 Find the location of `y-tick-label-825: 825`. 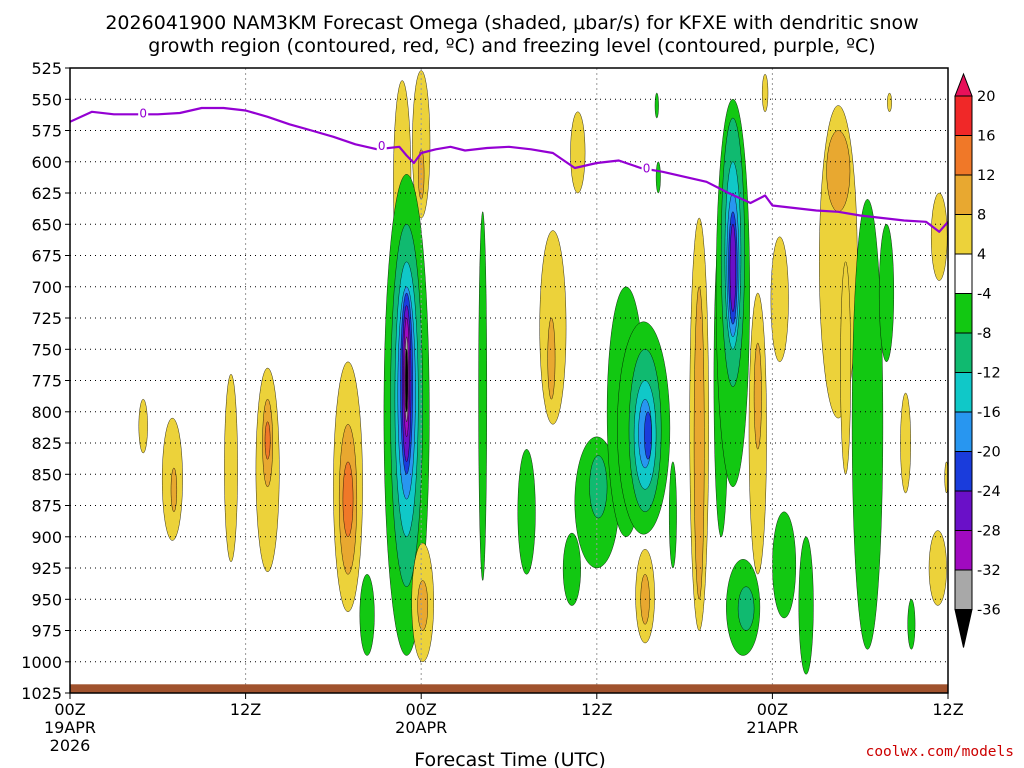

y-tick-label-825: 825 is located at coordinates (46, 443).